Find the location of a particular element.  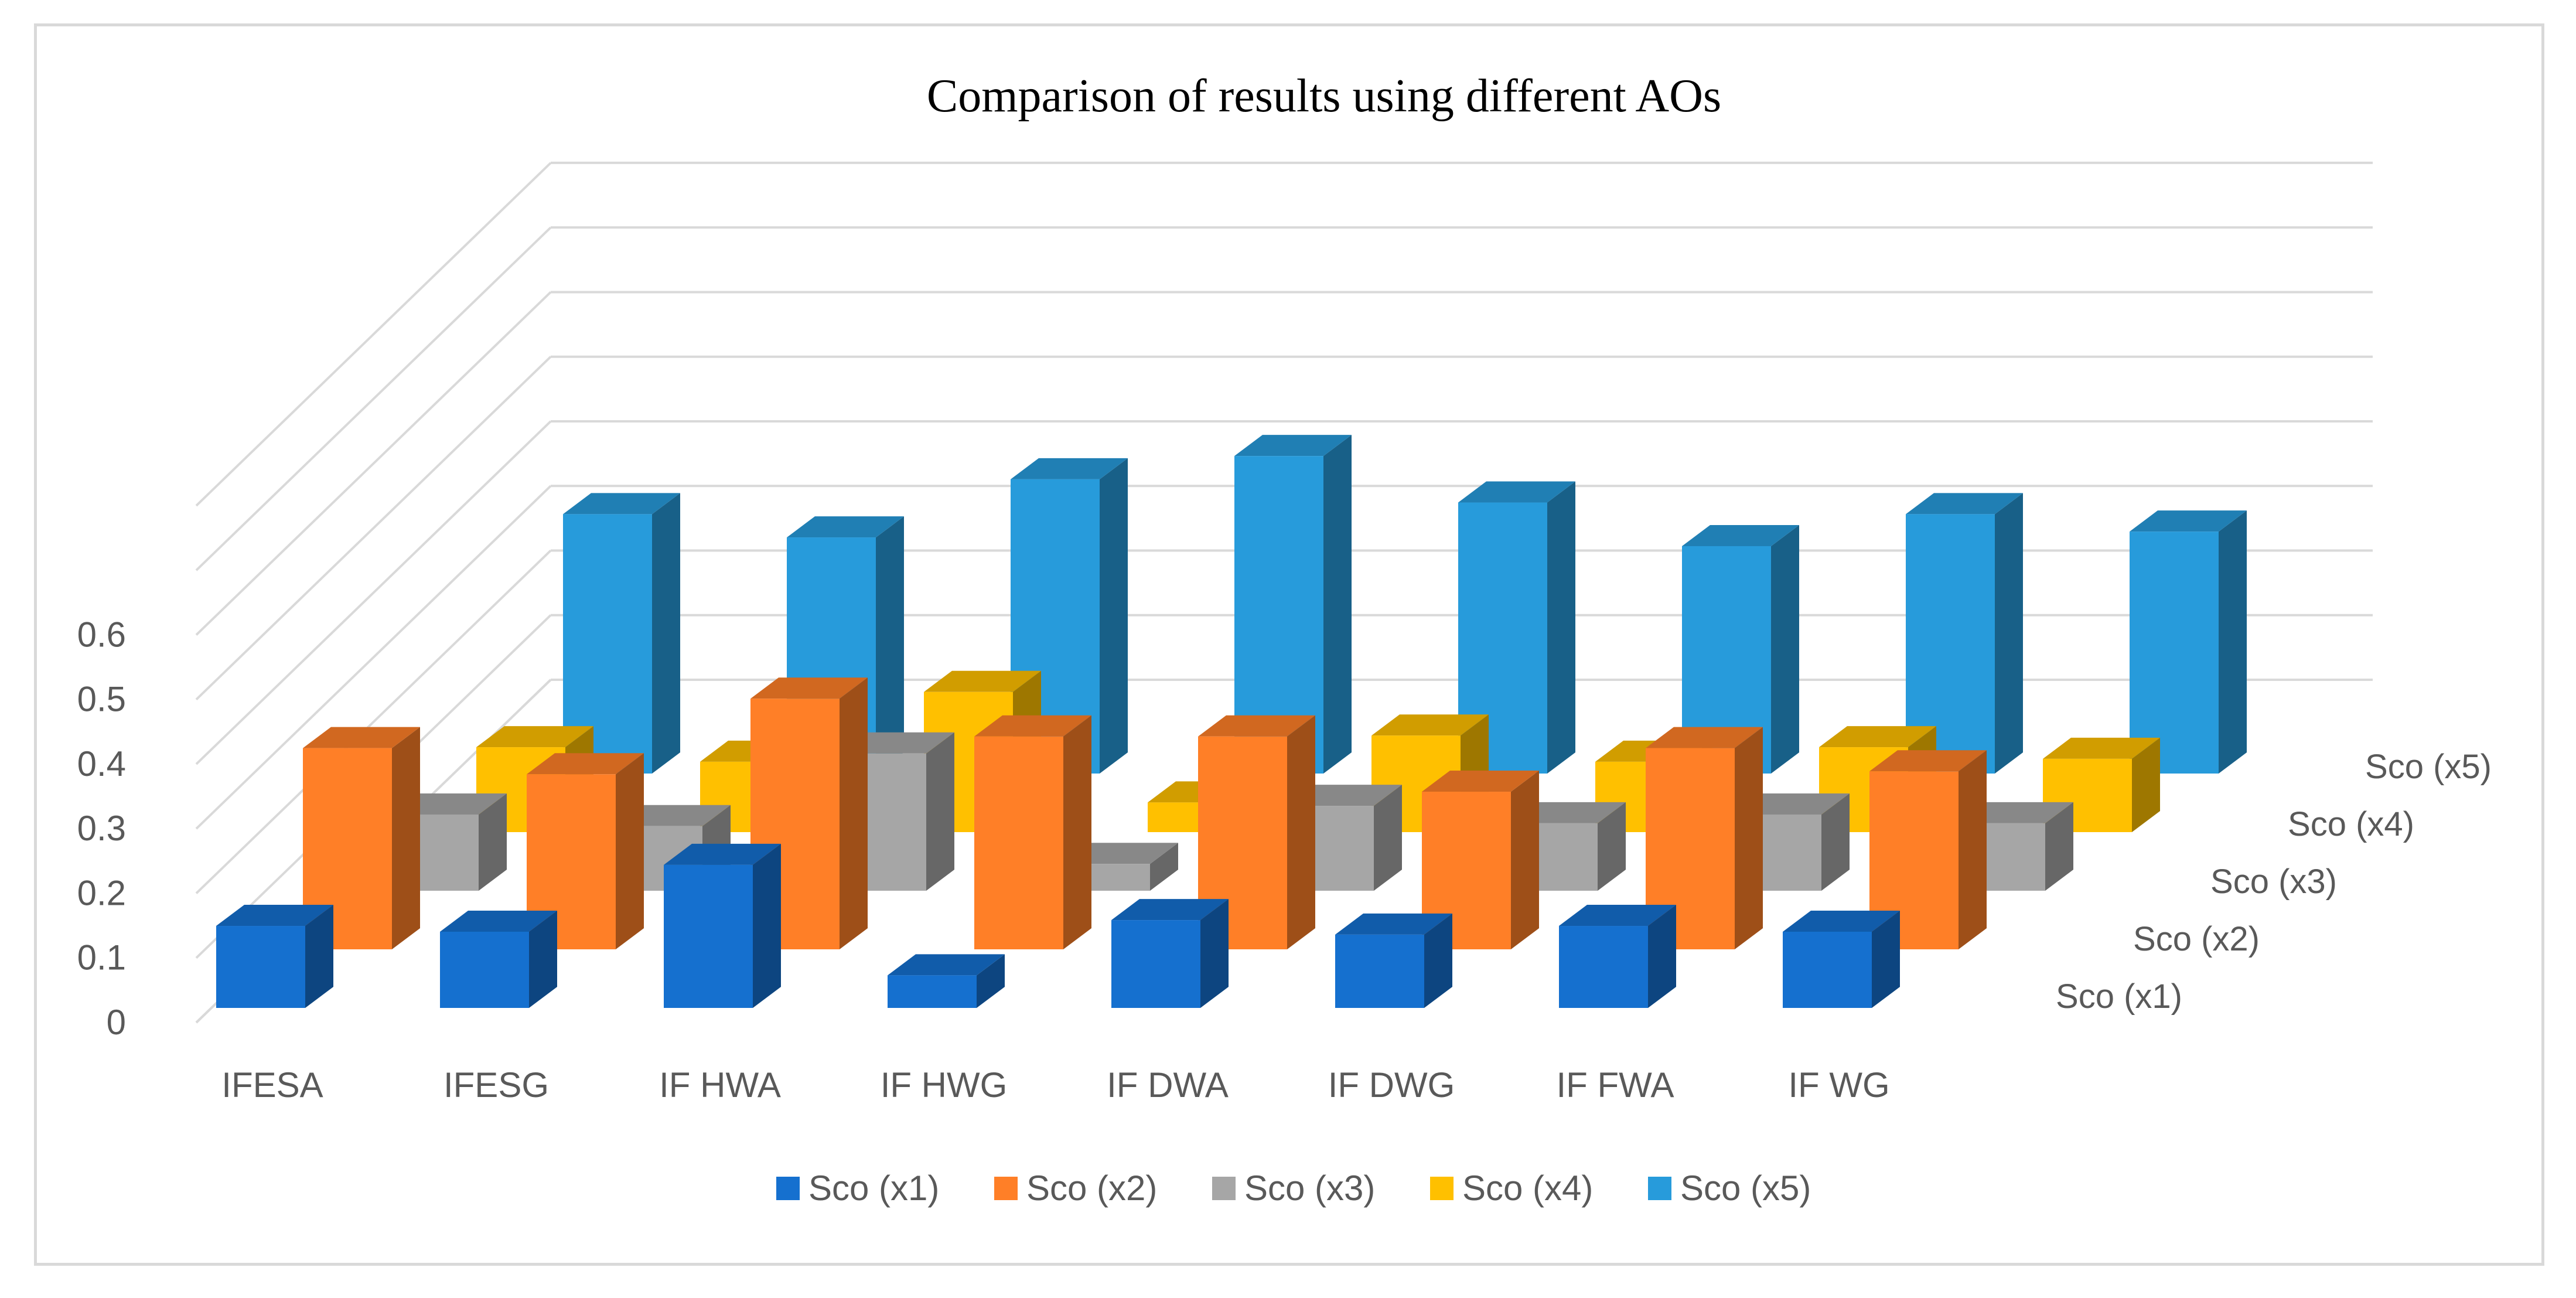

x-category-label: IF HWG is located at coordinates (944, 1085).